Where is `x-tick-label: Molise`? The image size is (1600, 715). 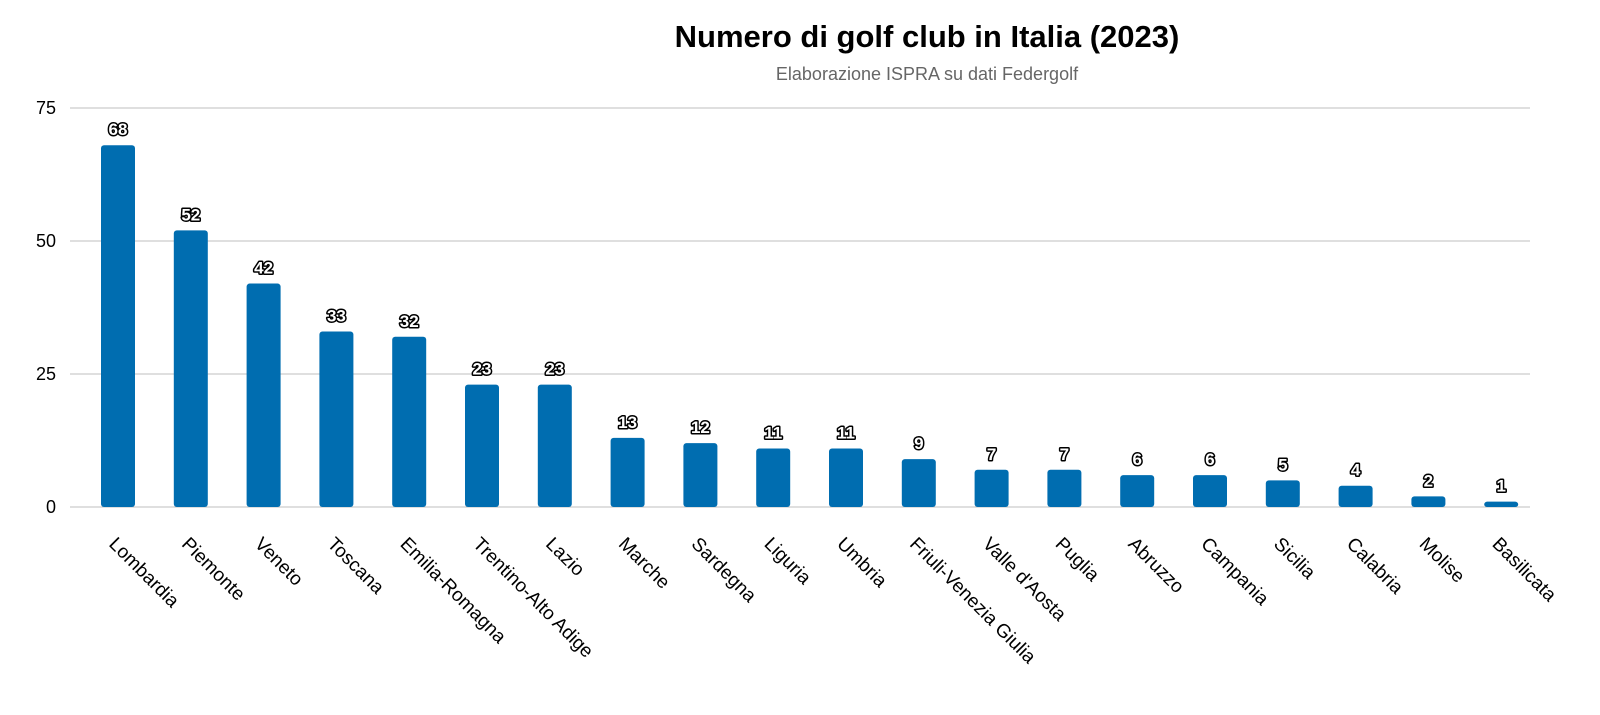 x-tick-label: Molise is located at coordinates (1442, 561).